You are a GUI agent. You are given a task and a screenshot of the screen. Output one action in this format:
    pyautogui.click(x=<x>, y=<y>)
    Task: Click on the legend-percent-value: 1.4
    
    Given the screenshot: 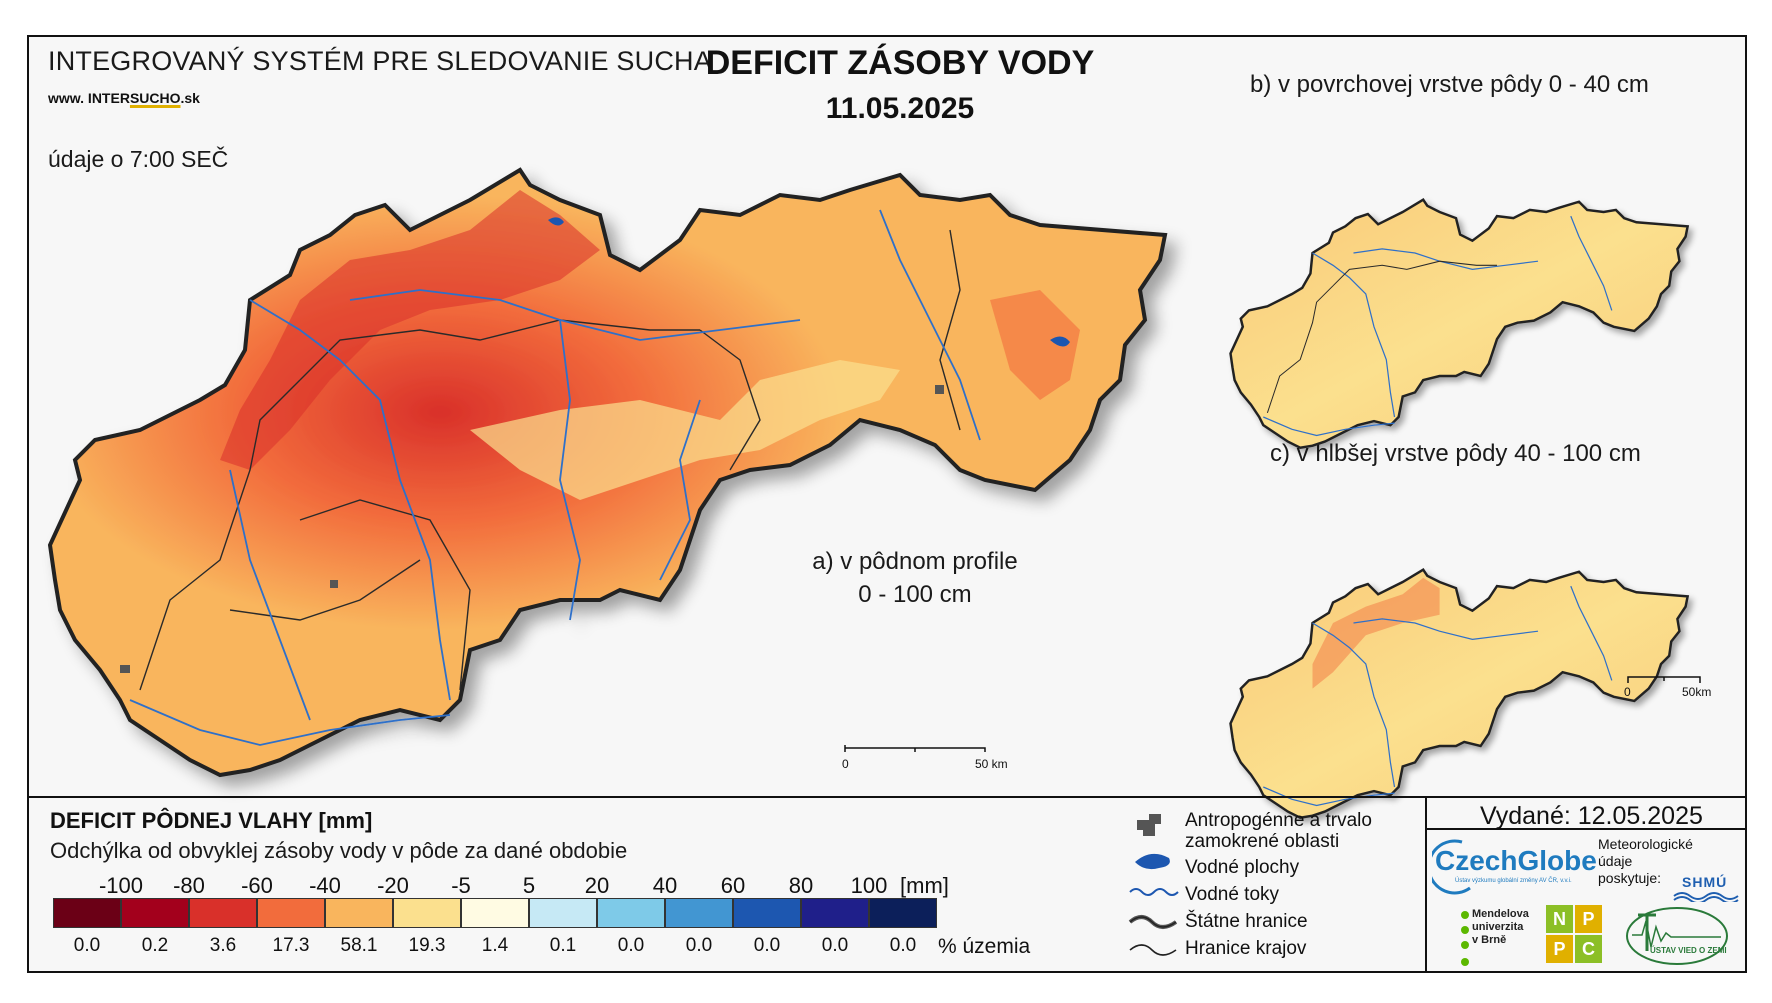 What is the action you would take?
    pyautogui.click(x=495, y=945)
    